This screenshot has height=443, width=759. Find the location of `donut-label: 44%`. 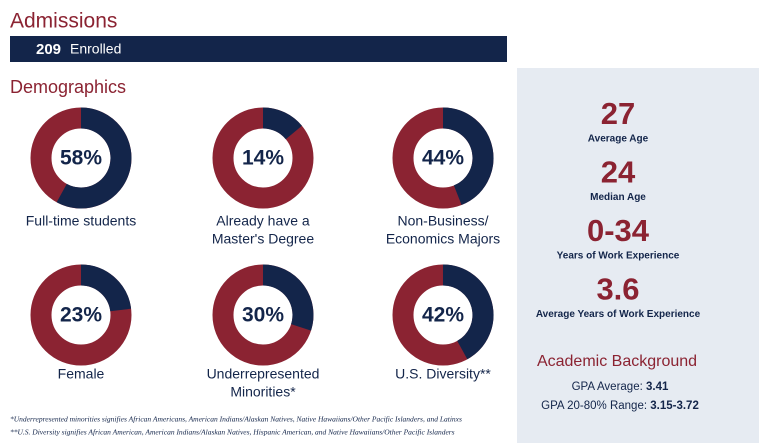

donut-label: 44% is located at coordinates (443, 158).